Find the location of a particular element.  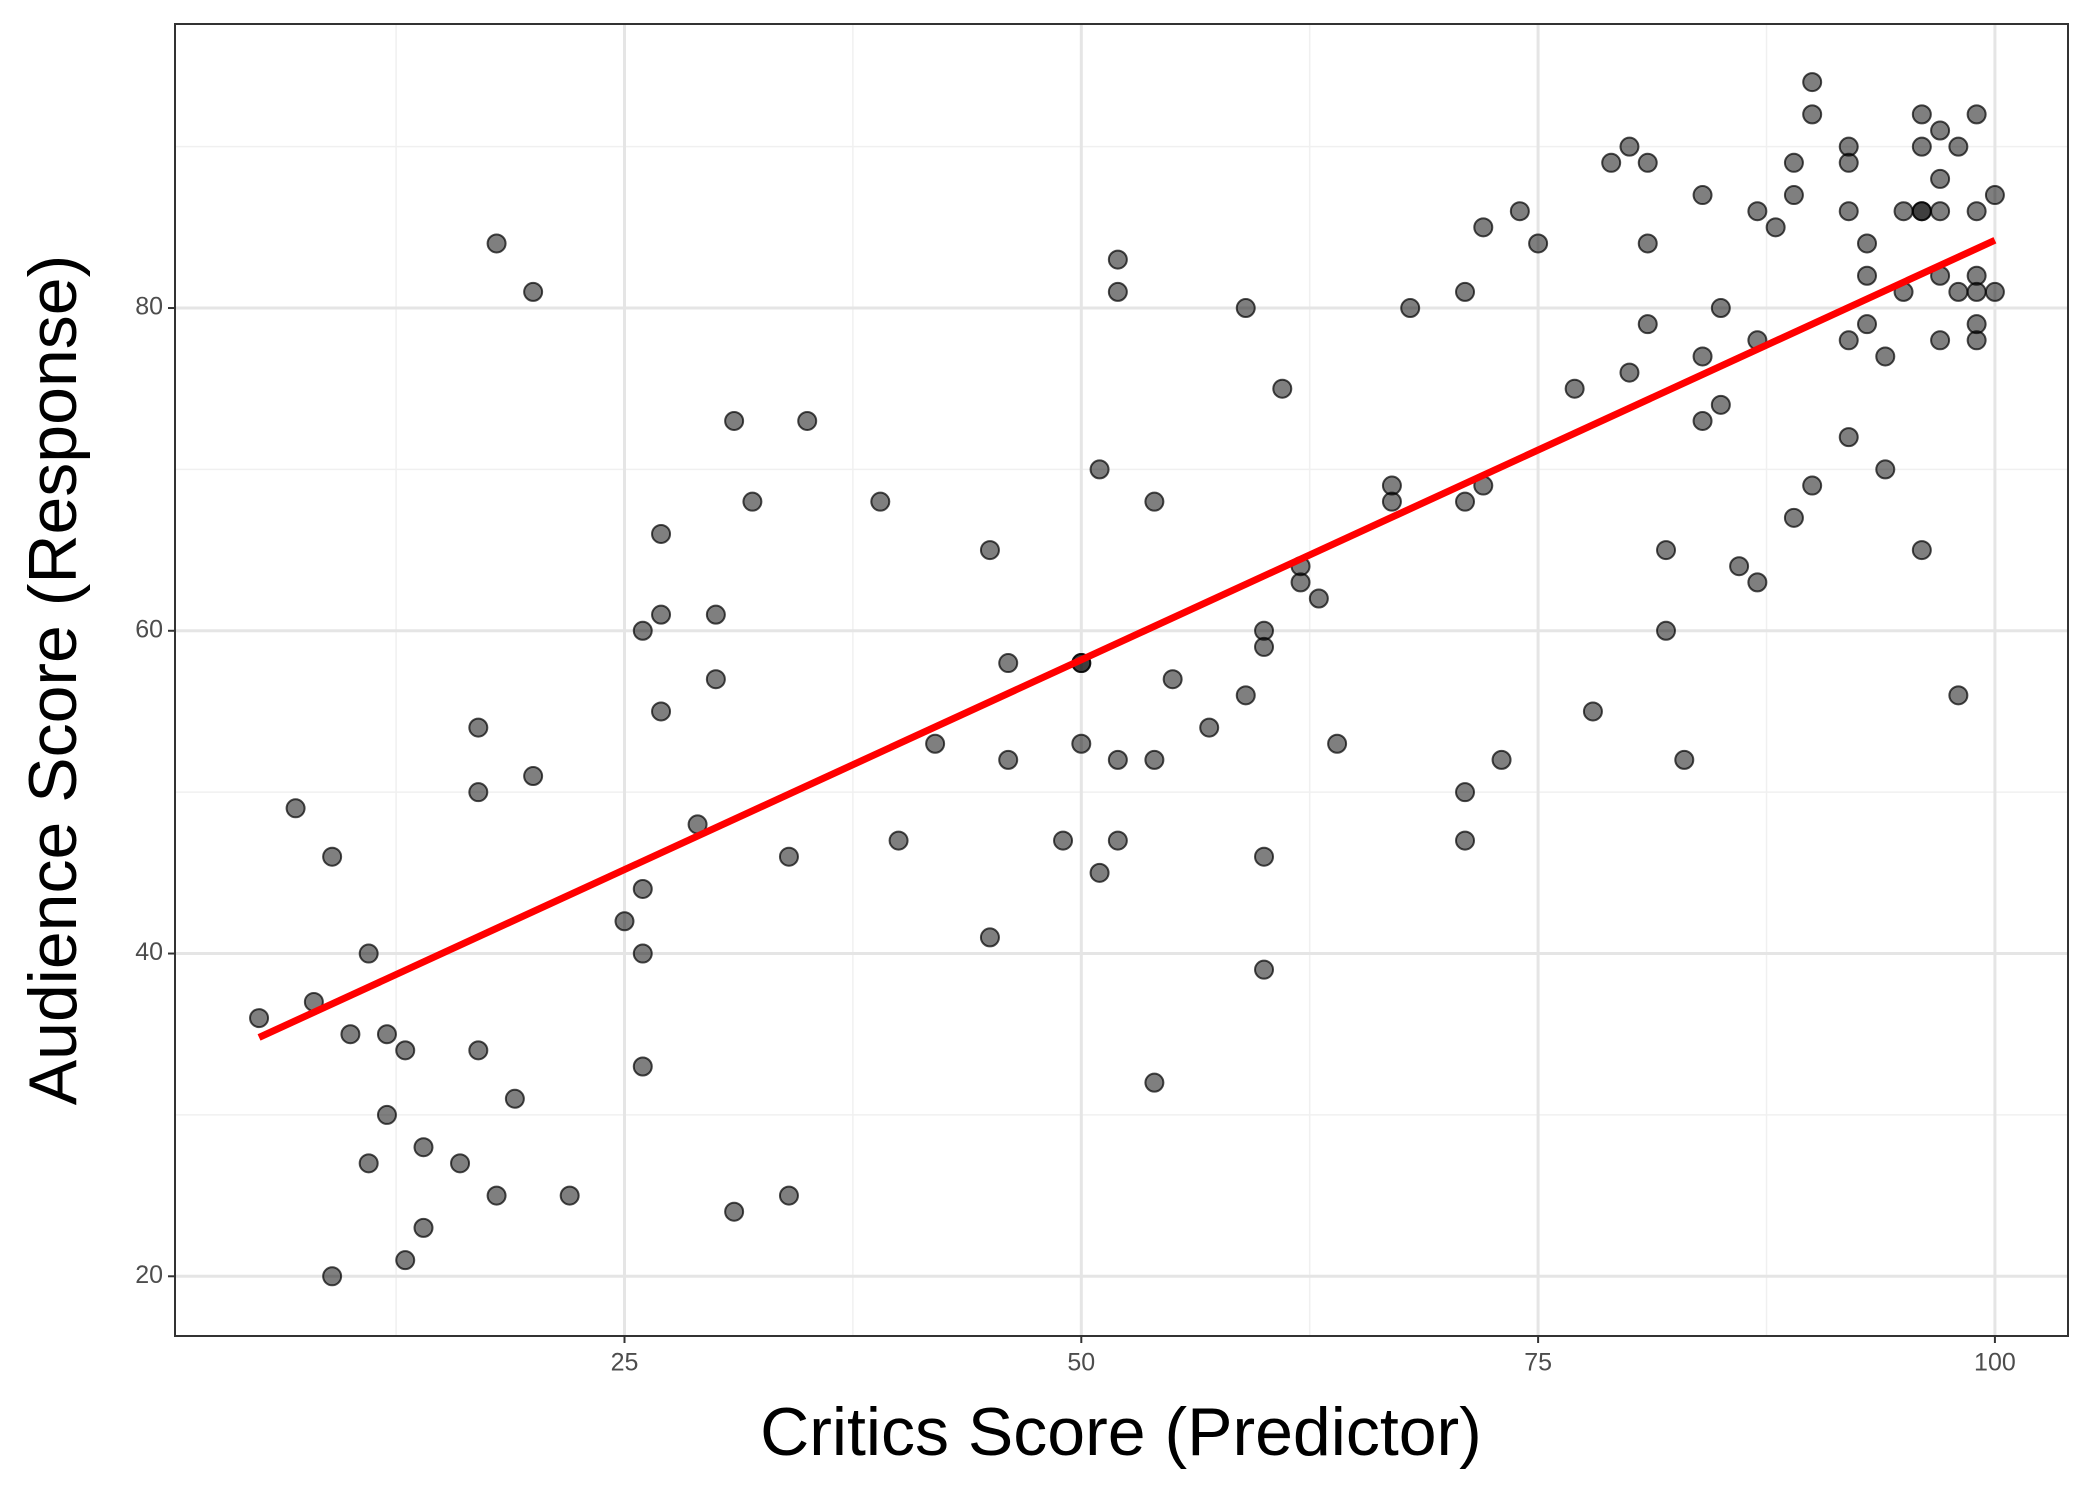

y-axis-title: Audience Score (Response) is located at coordinates (53, 680).